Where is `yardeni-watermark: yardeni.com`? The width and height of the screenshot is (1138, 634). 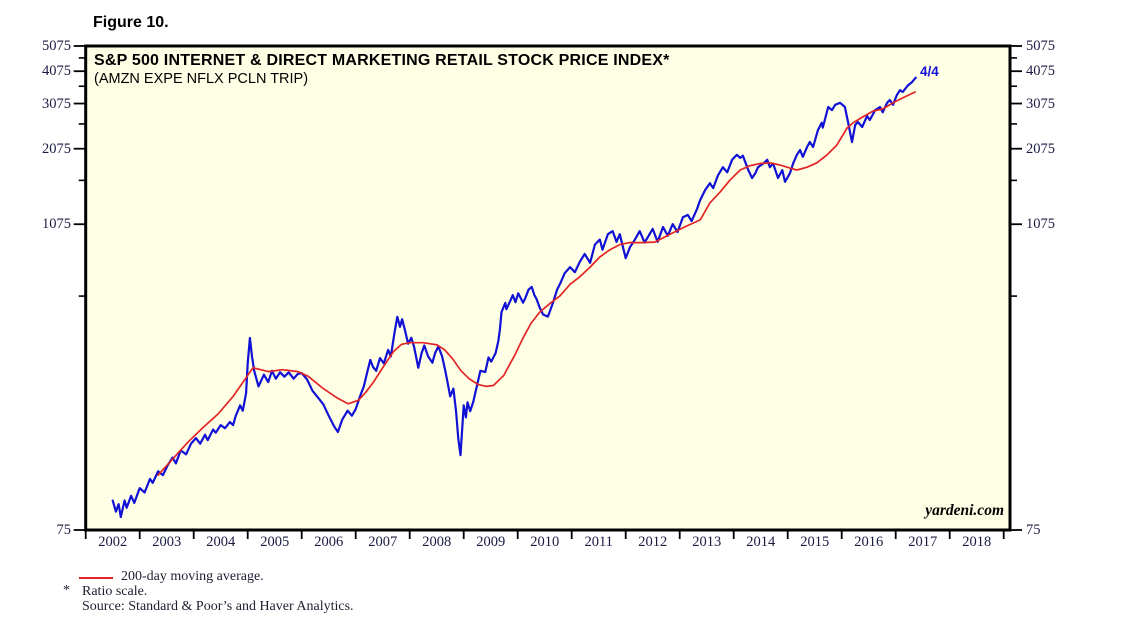 yardeni-watermark: yardeni.com is located at coordinates (964, 510).